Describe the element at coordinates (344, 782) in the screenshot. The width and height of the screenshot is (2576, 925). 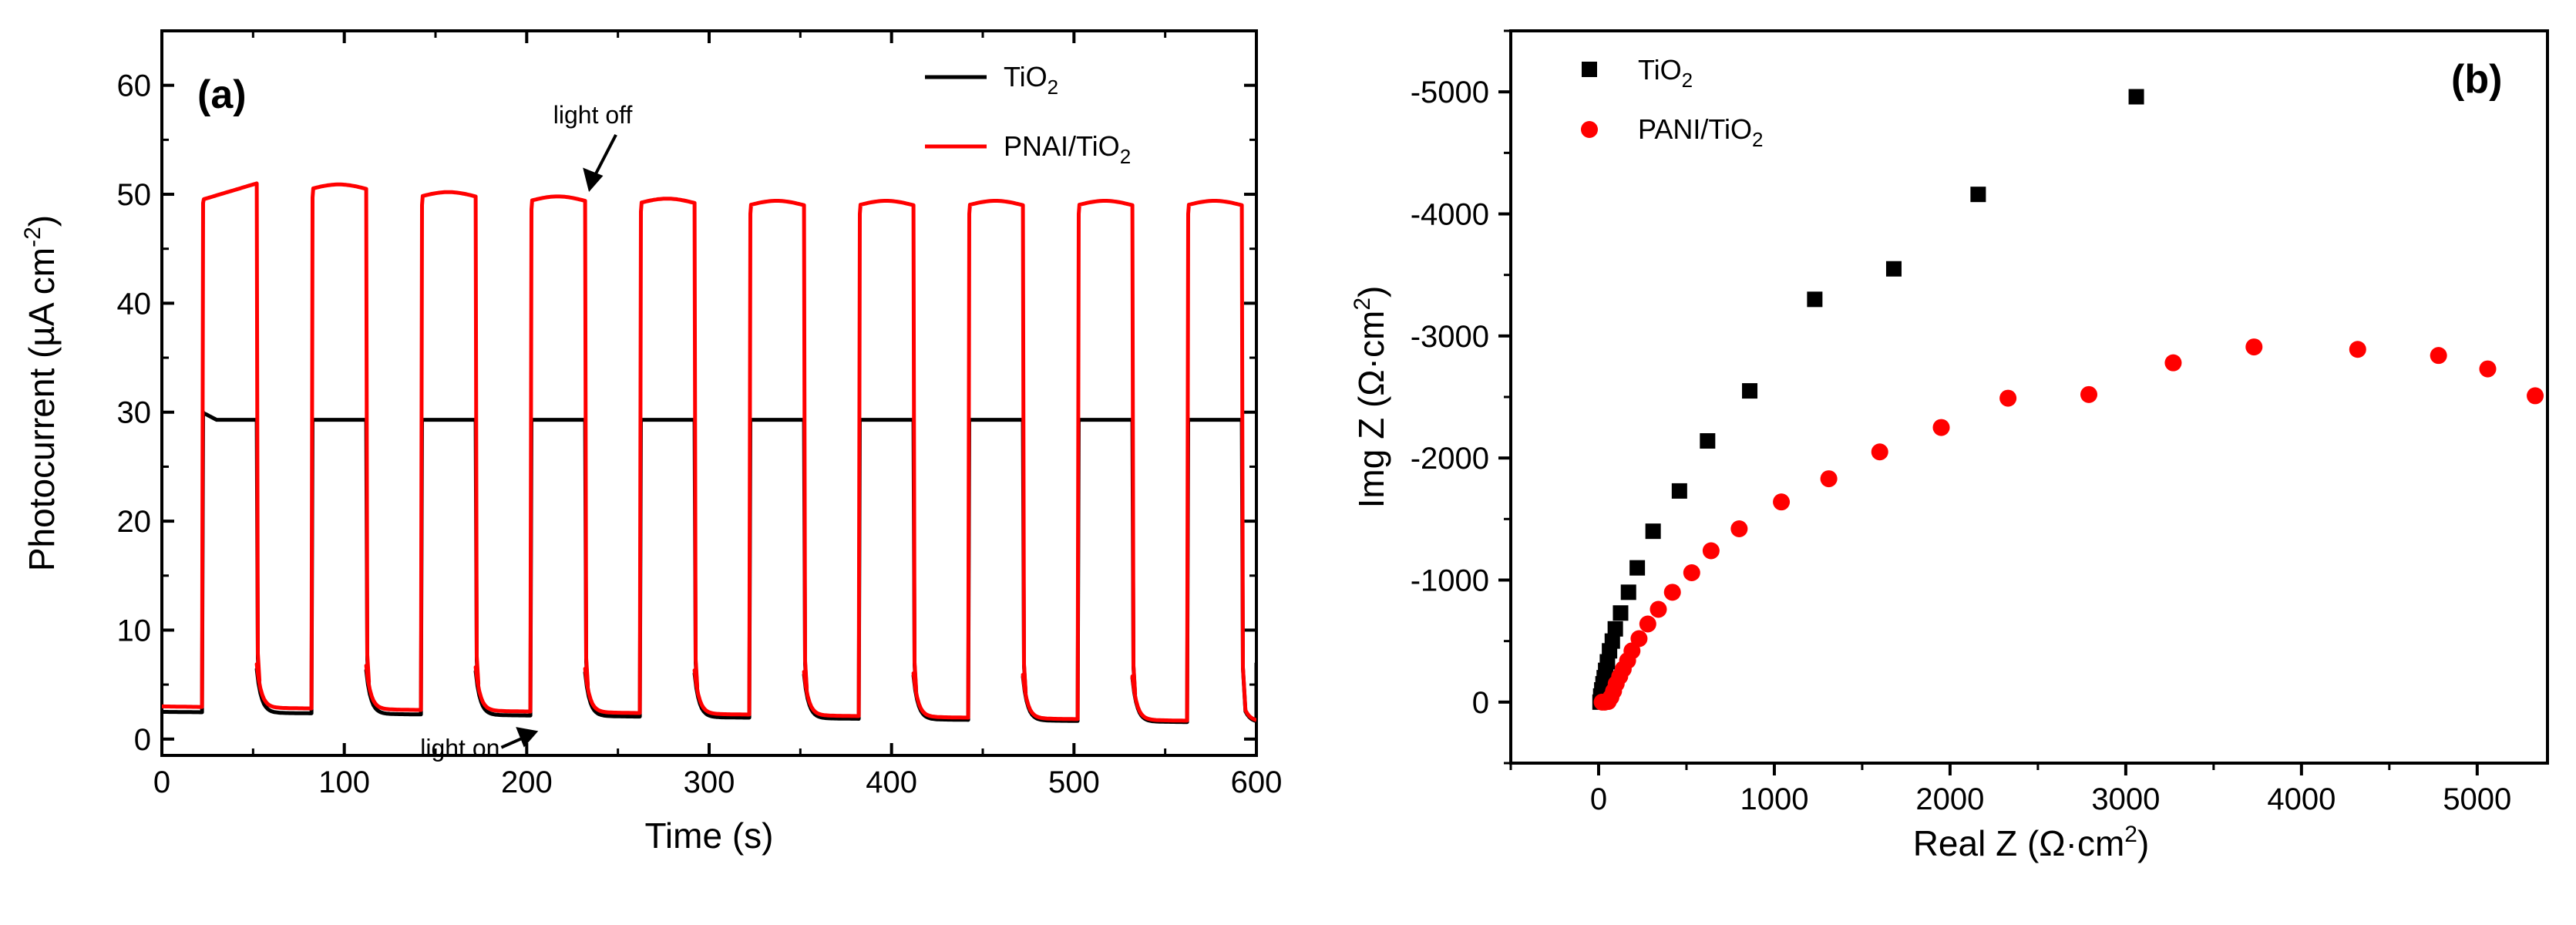
I see `x-tick-label-a-1: 100` at that location.